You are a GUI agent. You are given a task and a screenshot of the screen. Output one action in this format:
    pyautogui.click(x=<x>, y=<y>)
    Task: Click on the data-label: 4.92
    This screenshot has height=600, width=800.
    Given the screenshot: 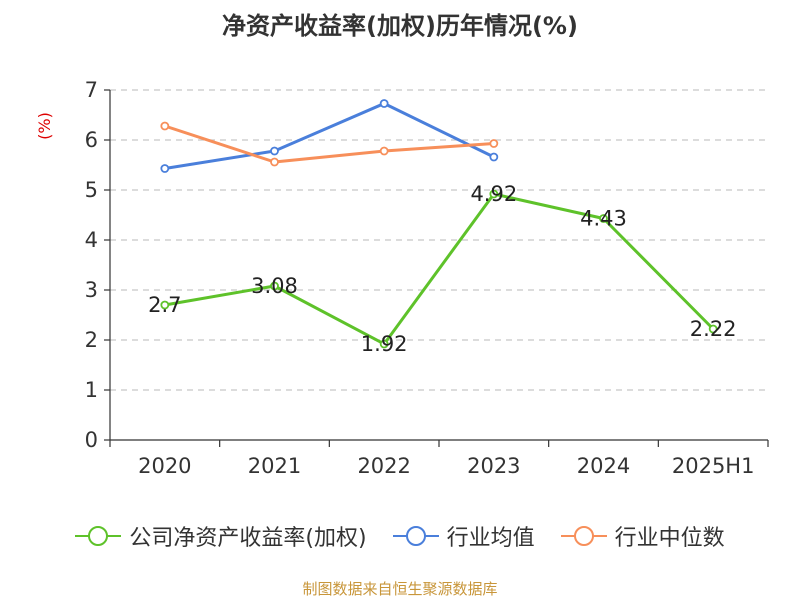 What is the action you would take?
    pyautogui.click(x=493, y=194)
    